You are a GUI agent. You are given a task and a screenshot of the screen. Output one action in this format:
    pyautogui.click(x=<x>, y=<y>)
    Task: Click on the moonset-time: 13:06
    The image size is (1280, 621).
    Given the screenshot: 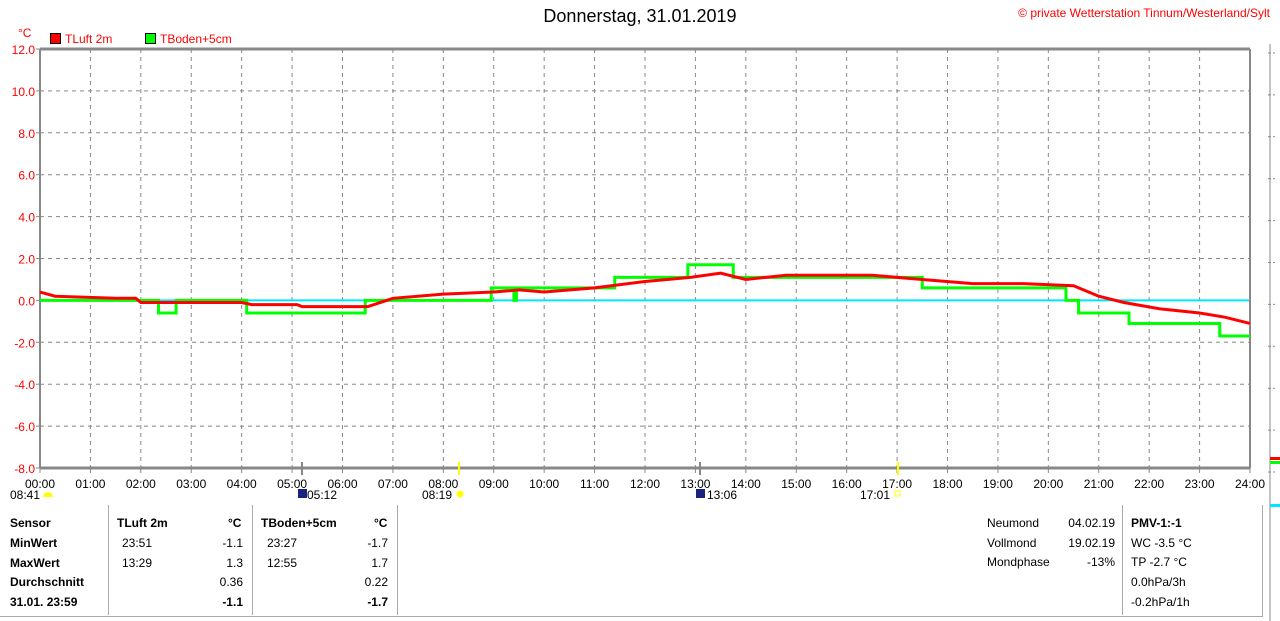 What is the action you would take?
    pyautogui.click(x=722, y=495)
    